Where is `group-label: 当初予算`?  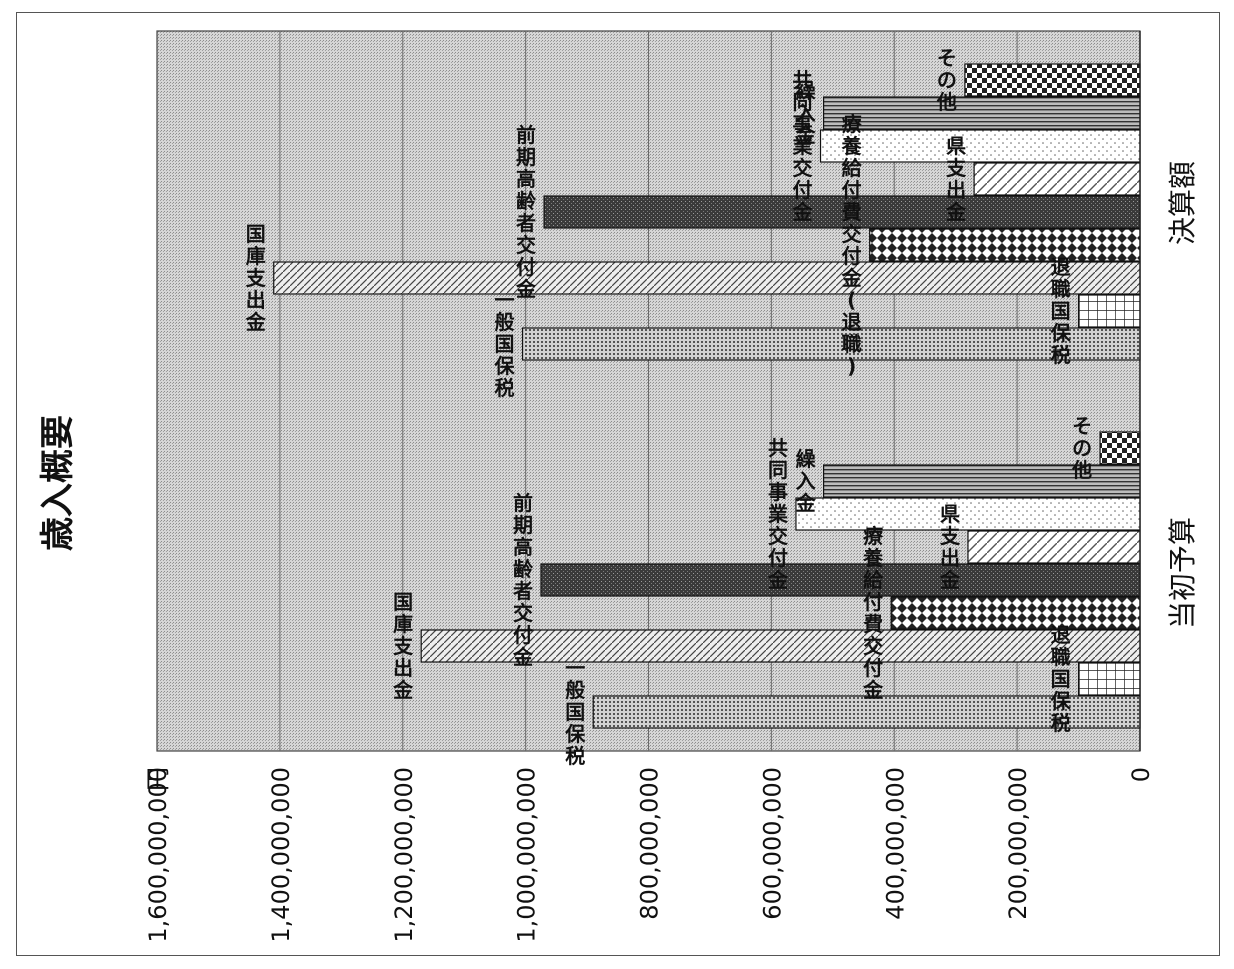 group-label: 当初予算 is located at coordinates (1182, 573).